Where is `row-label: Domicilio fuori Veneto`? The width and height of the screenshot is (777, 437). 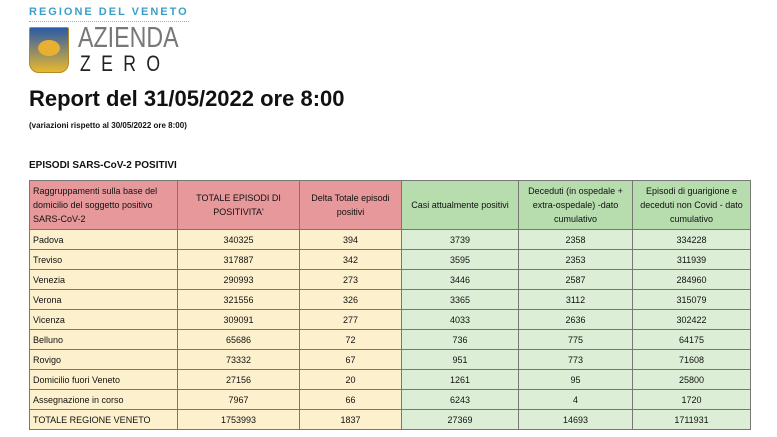
row-label: Domicilio fuori Veneto is located at coordinates (103, 379).